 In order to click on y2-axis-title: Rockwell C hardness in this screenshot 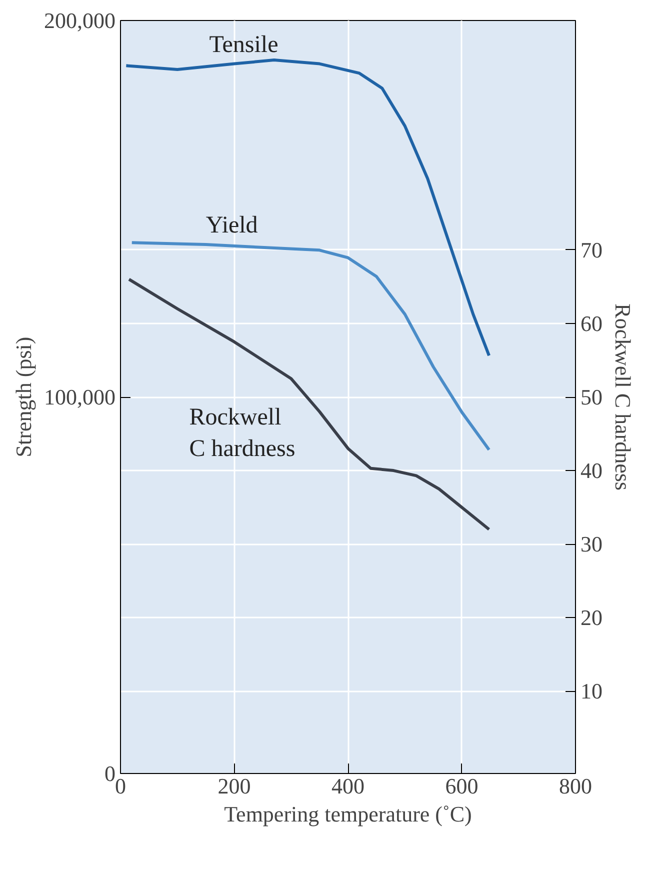, I will do `click(623, 397)`.